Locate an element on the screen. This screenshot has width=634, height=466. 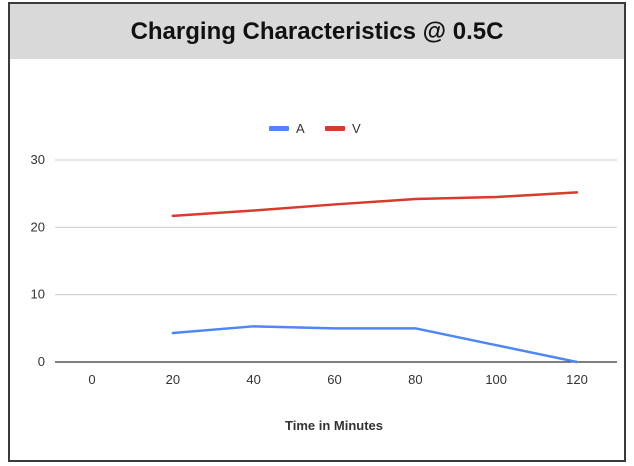
legend-label-V: V is located at coordinates (356, 128).